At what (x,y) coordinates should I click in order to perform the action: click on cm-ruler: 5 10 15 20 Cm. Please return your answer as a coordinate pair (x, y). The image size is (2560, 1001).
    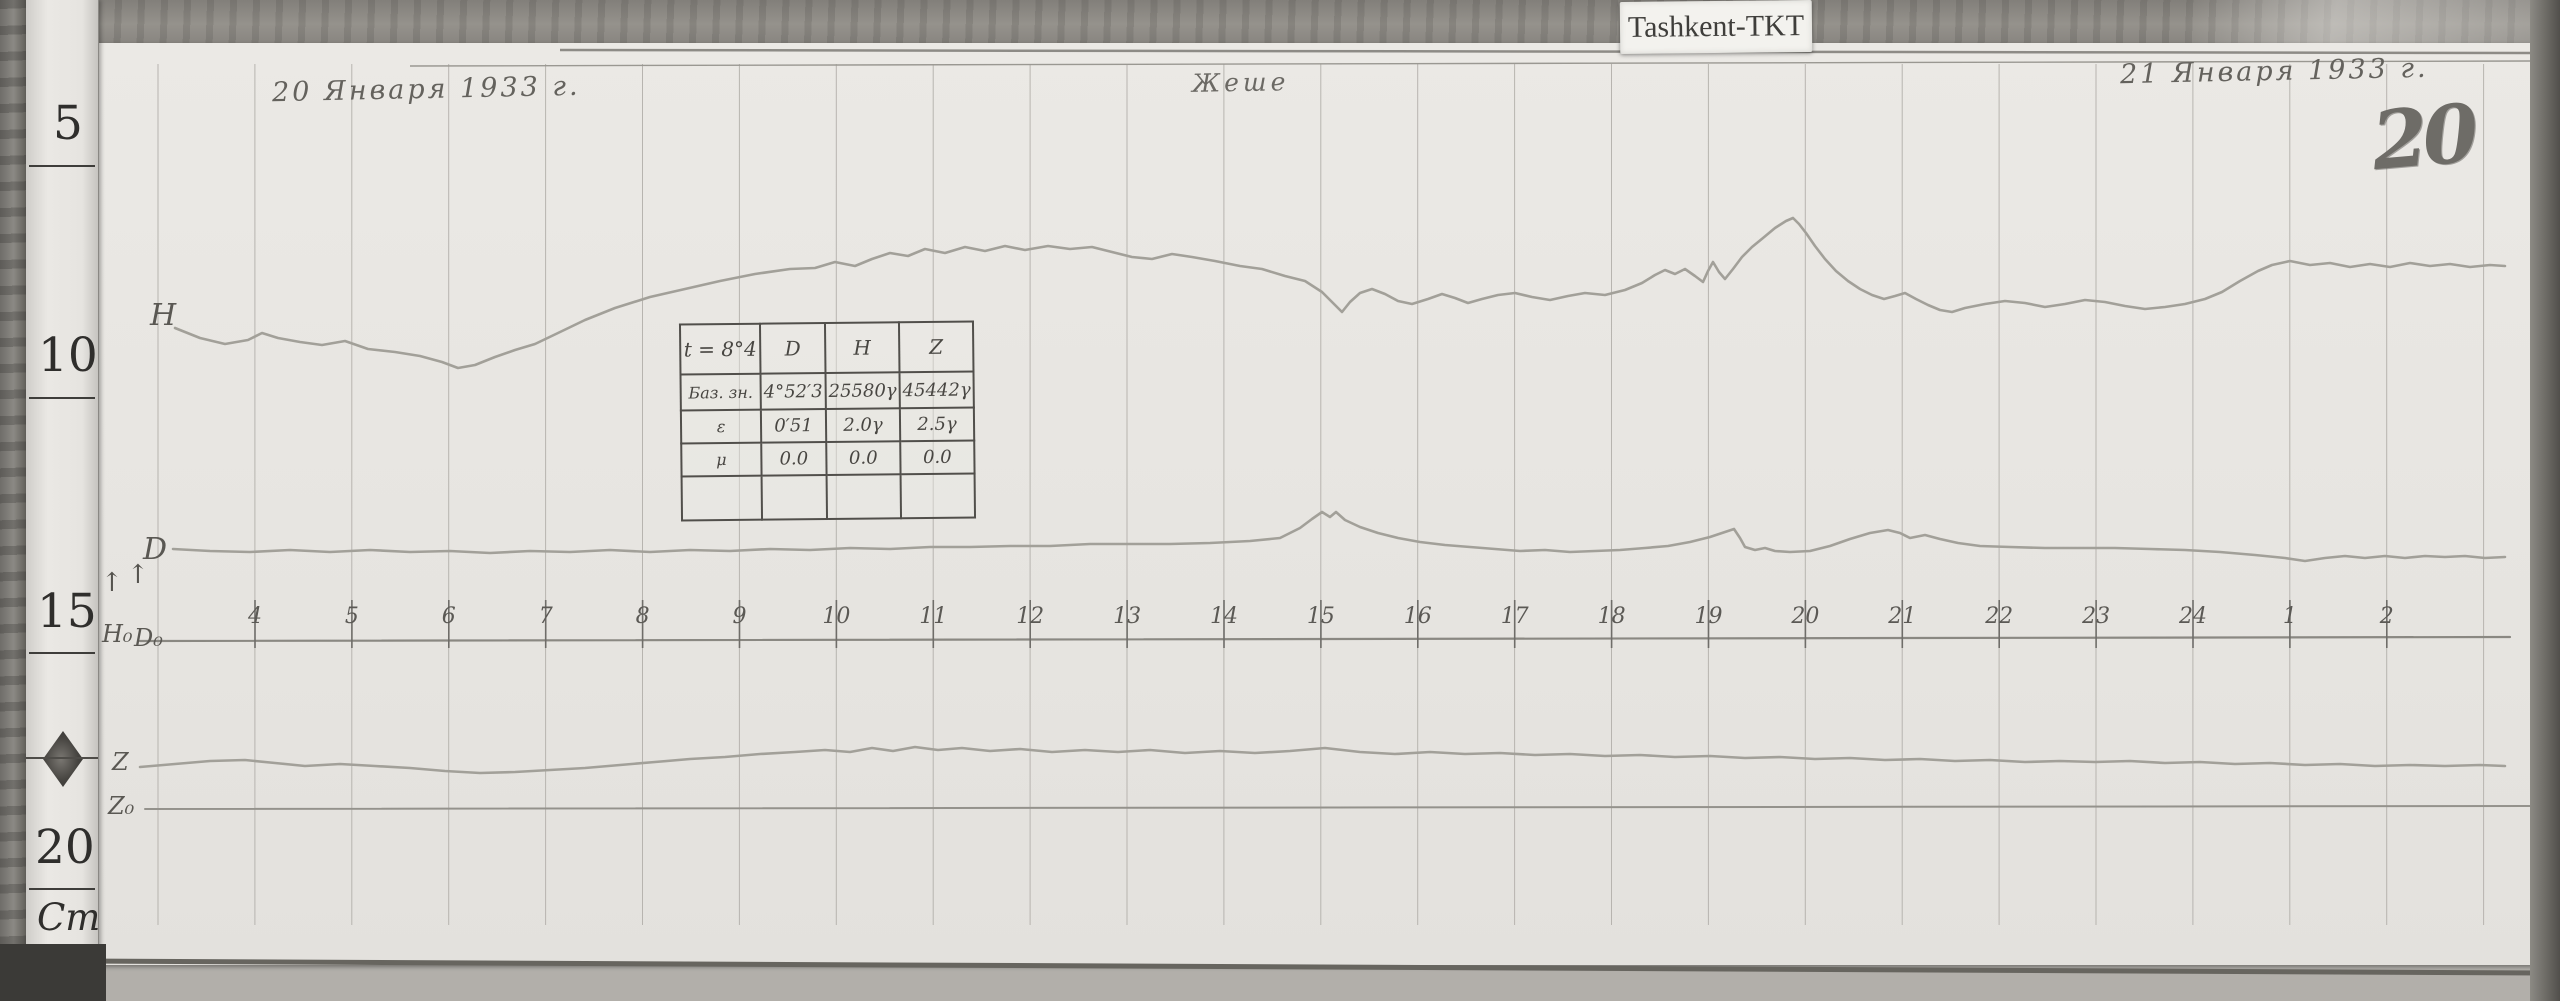
    Looking at the image, I should click on (63, 478).